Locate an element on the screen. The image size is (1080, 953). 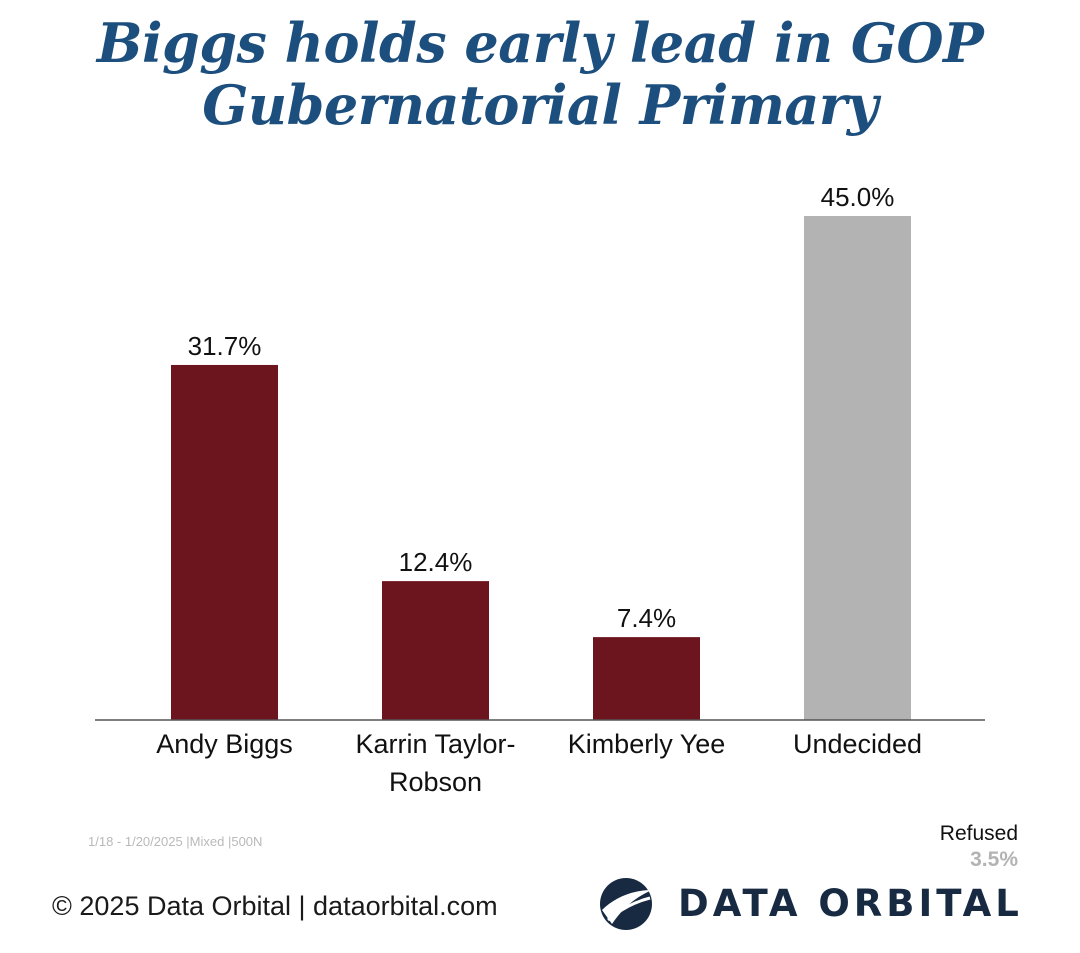
category-label-andy-biggs: Andy Biggs is located at coordinates (224, 744).